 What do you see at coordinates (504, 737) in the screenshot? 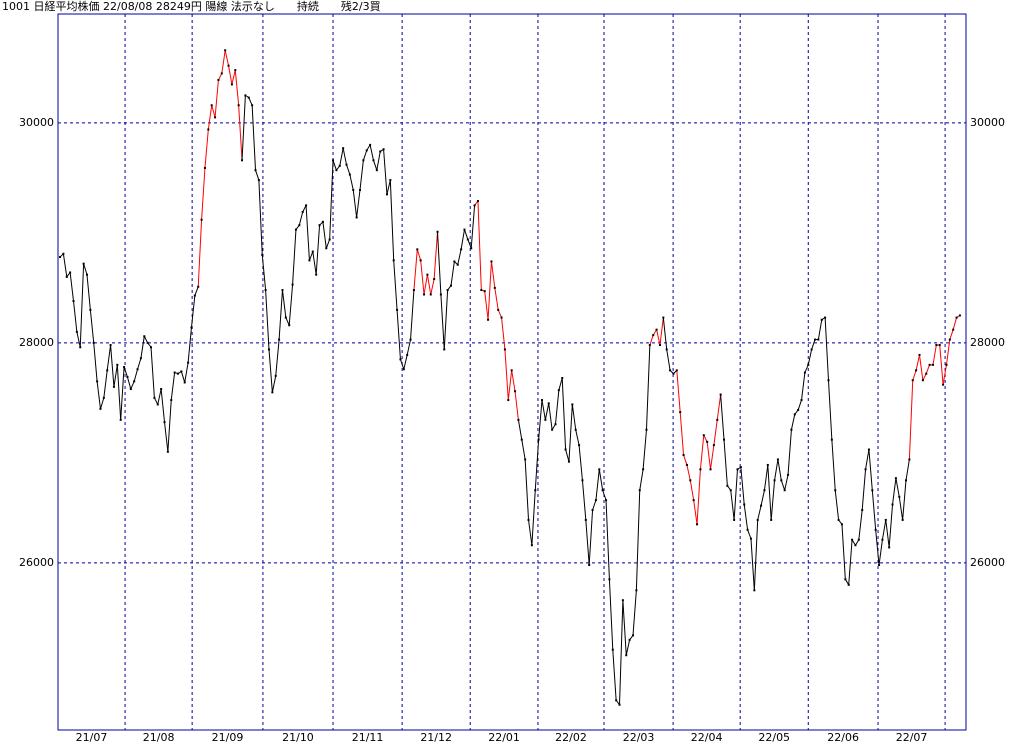
I see `x-tick-label: 22/01` at bounding box center [504, 737].